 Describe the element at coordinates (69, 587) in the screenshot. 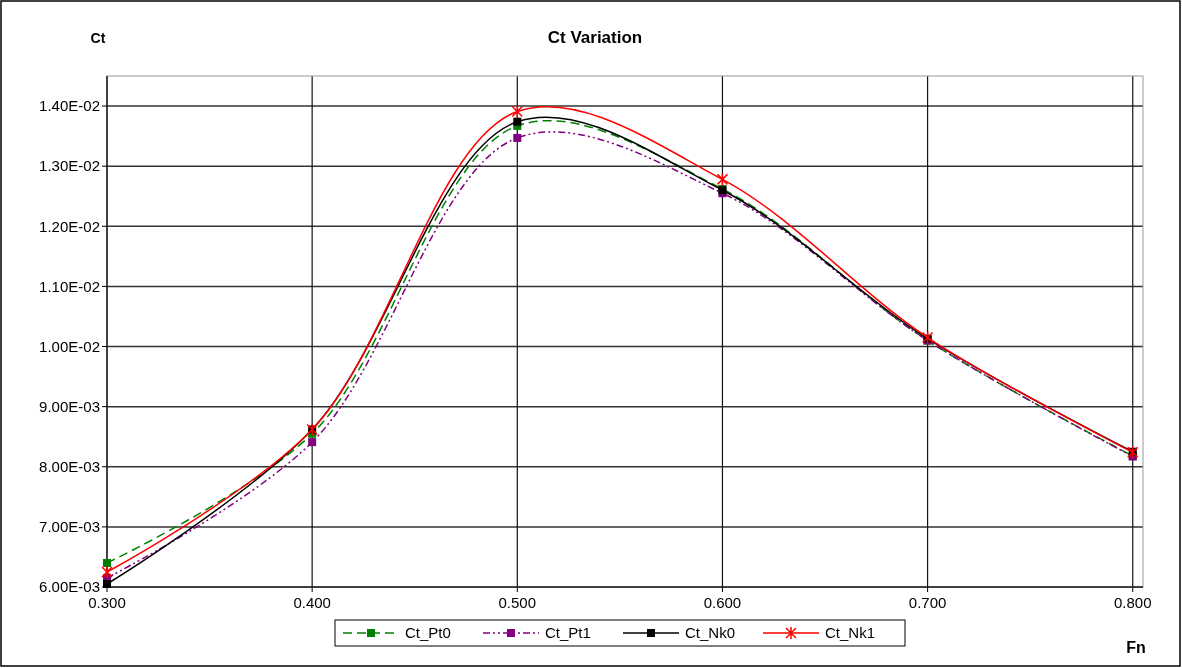

I see `y-tick-label: 6.00E-03` at that location.